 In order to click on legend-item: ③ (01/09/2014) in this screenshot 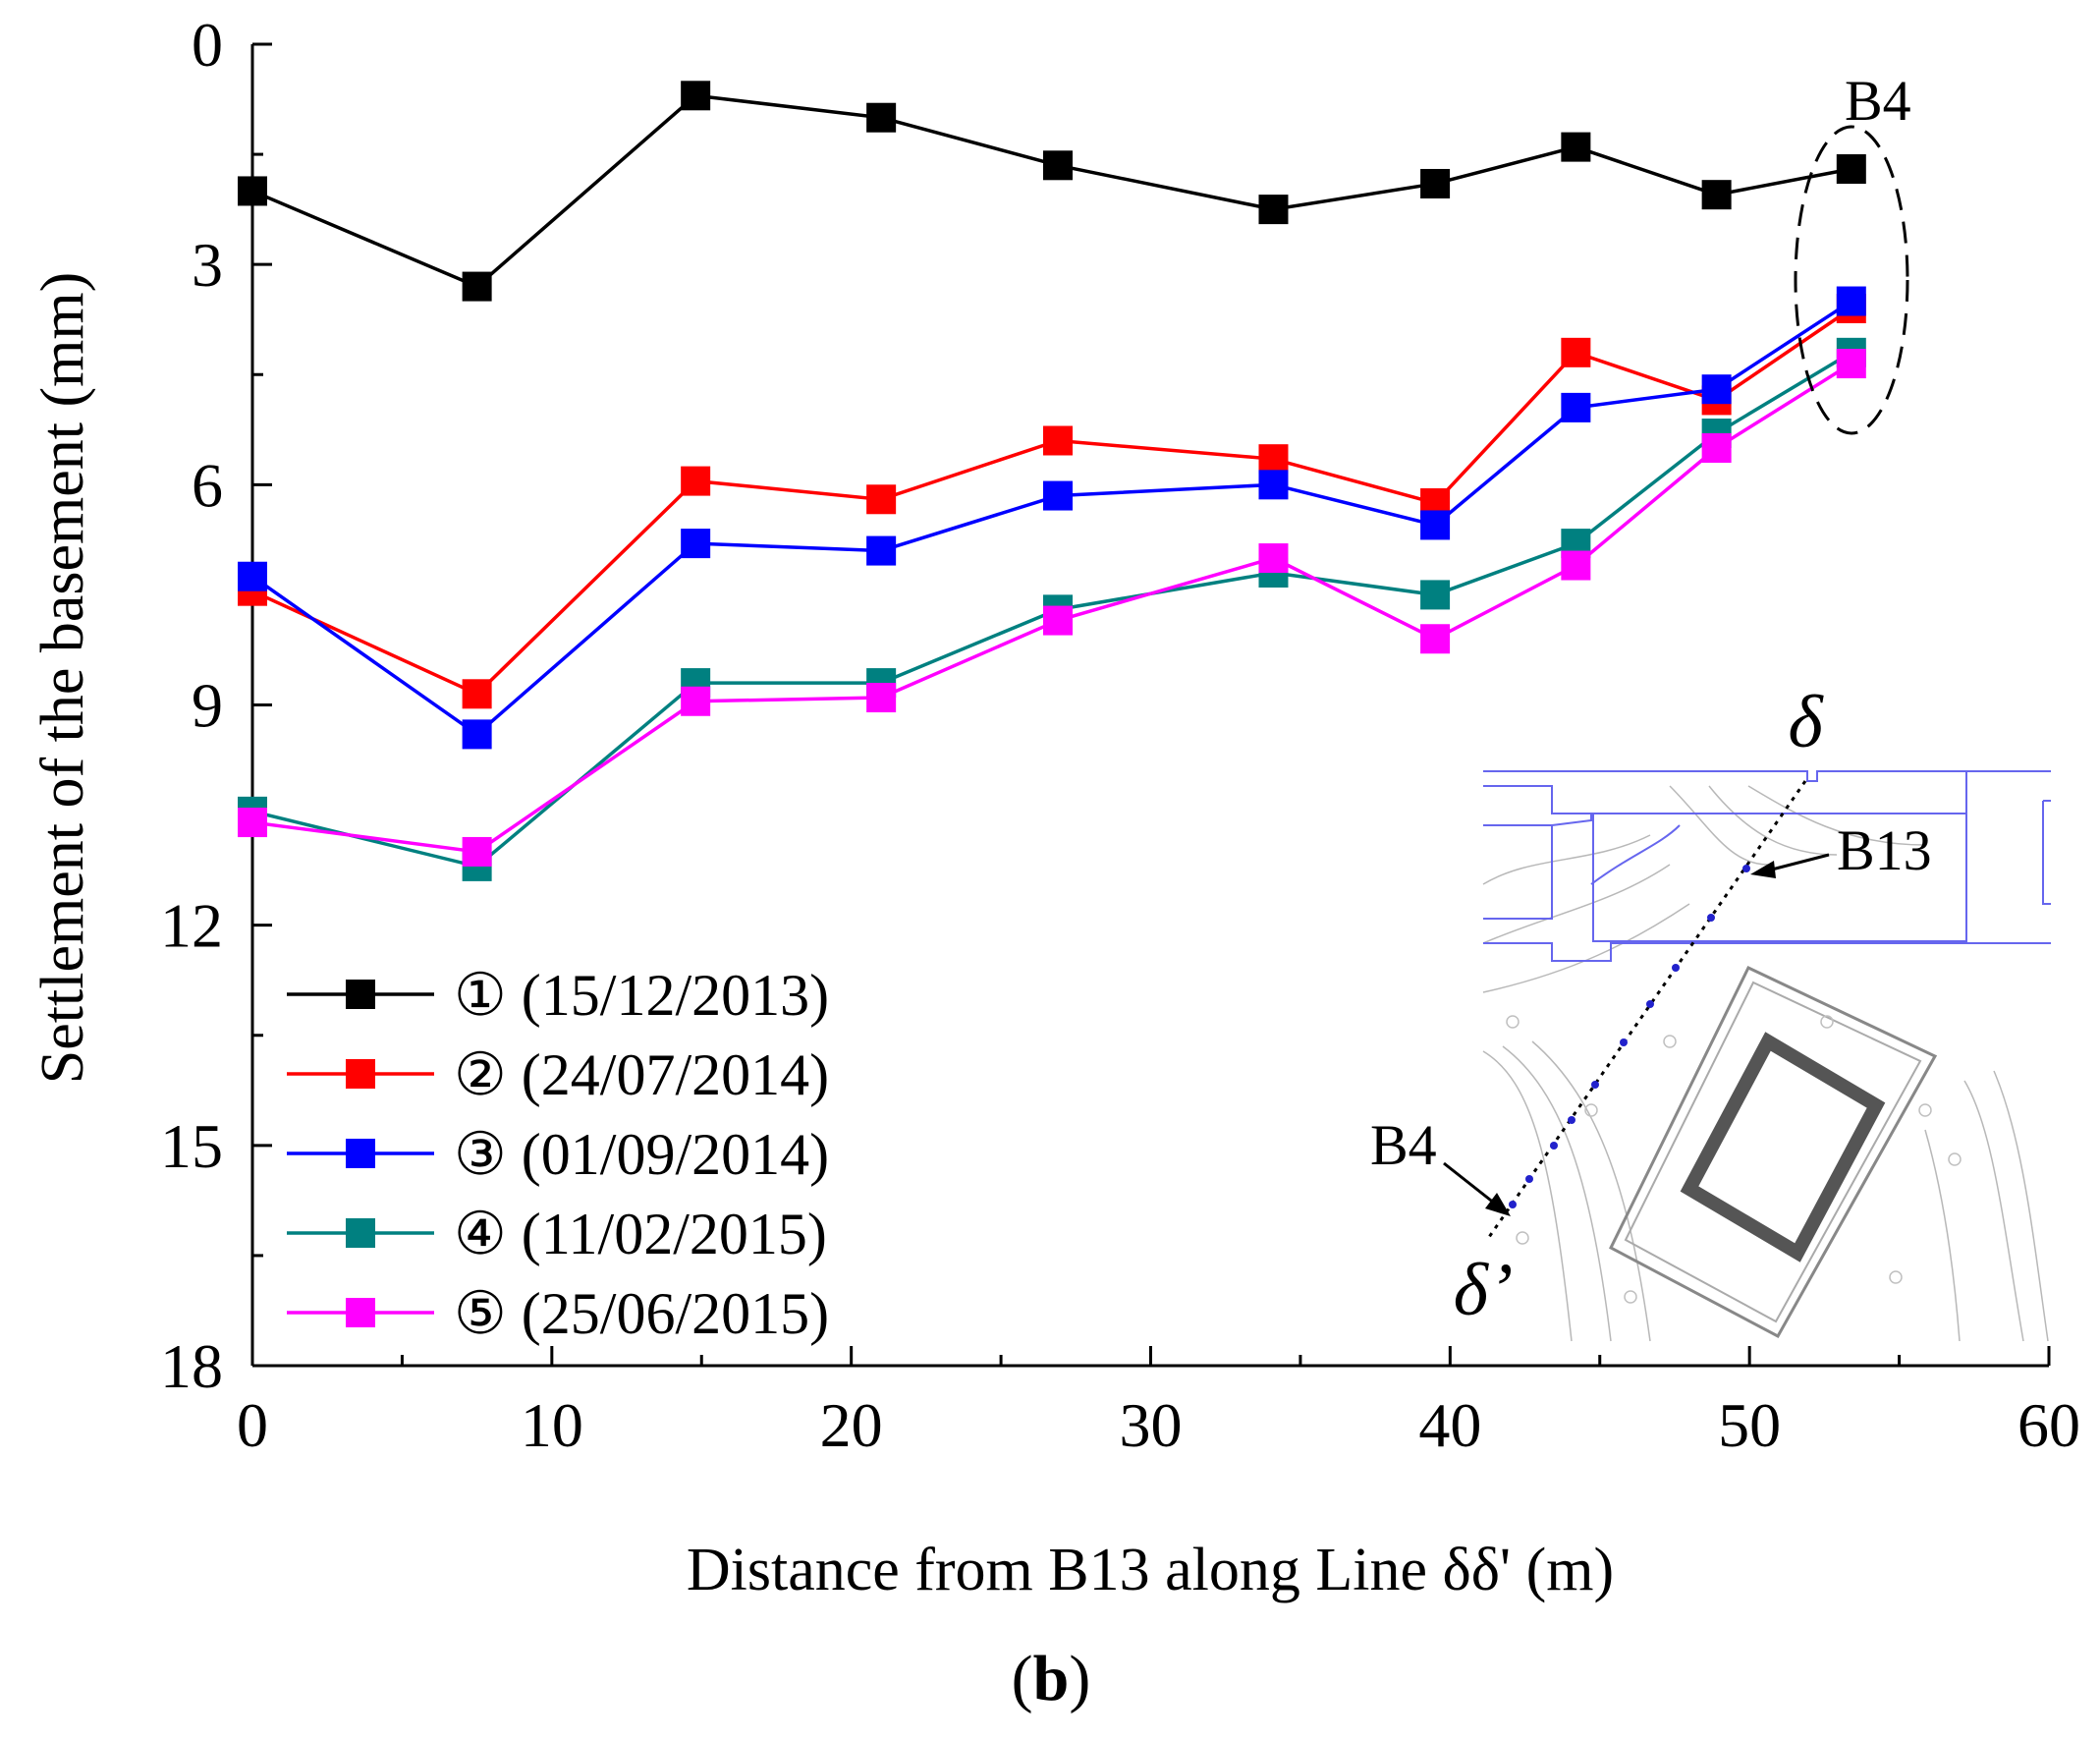, I will do `click(558, 1154)`.